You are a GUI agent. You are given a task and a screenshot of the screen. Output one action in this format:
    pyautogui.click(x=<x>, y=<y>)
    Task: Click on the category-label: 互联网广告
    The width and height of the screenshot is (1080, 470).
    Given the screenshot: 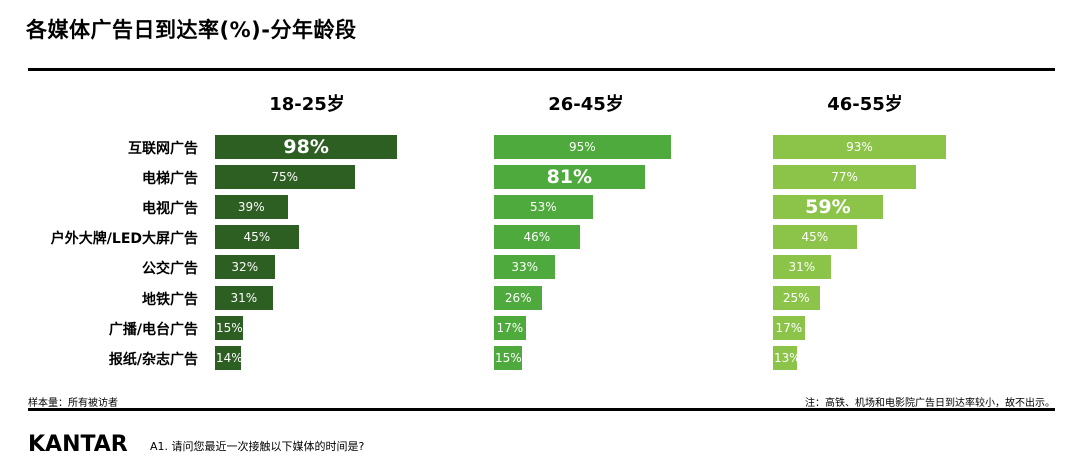 What is the action you would take?
    pyautogui.click(x=163, y=149)
    